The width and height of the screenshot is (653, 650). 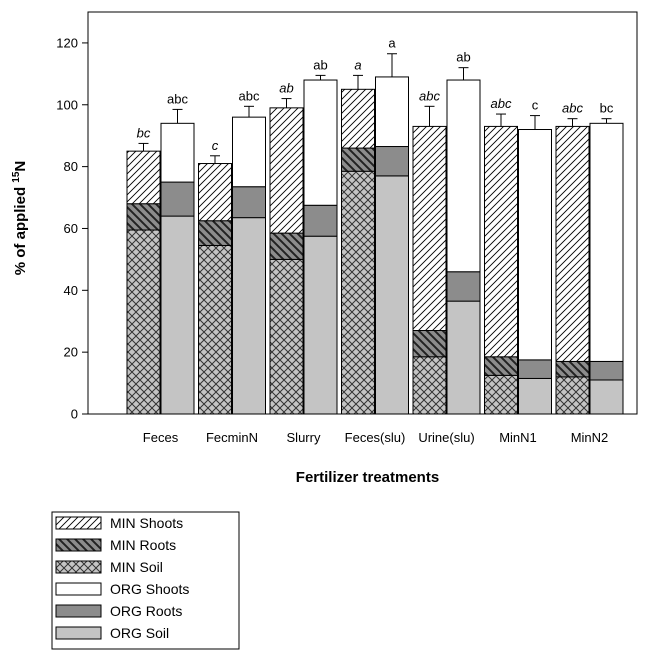 I want to click on y-tick-label: 100, so click(x=67, y=104).